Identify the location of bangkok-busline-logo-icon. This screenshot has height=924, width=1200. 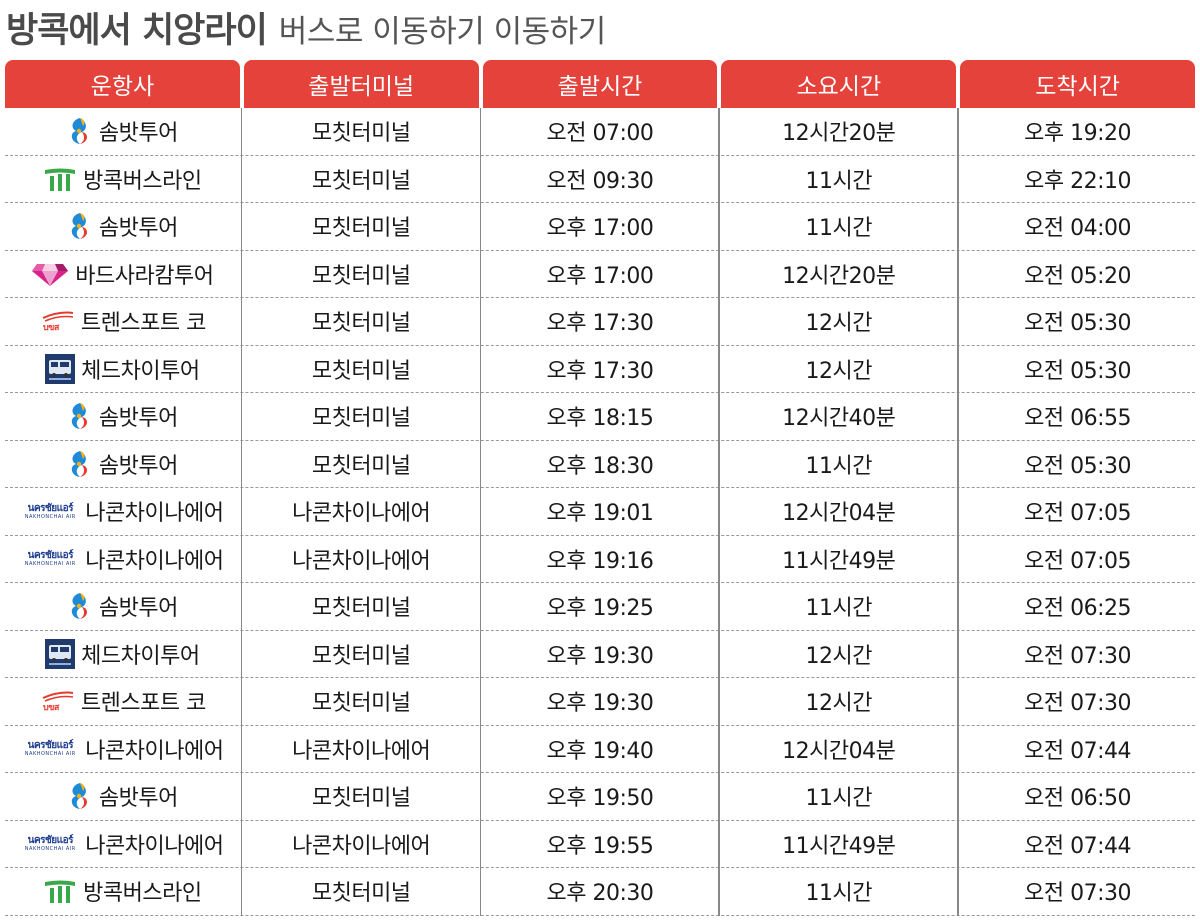
(60, 891).